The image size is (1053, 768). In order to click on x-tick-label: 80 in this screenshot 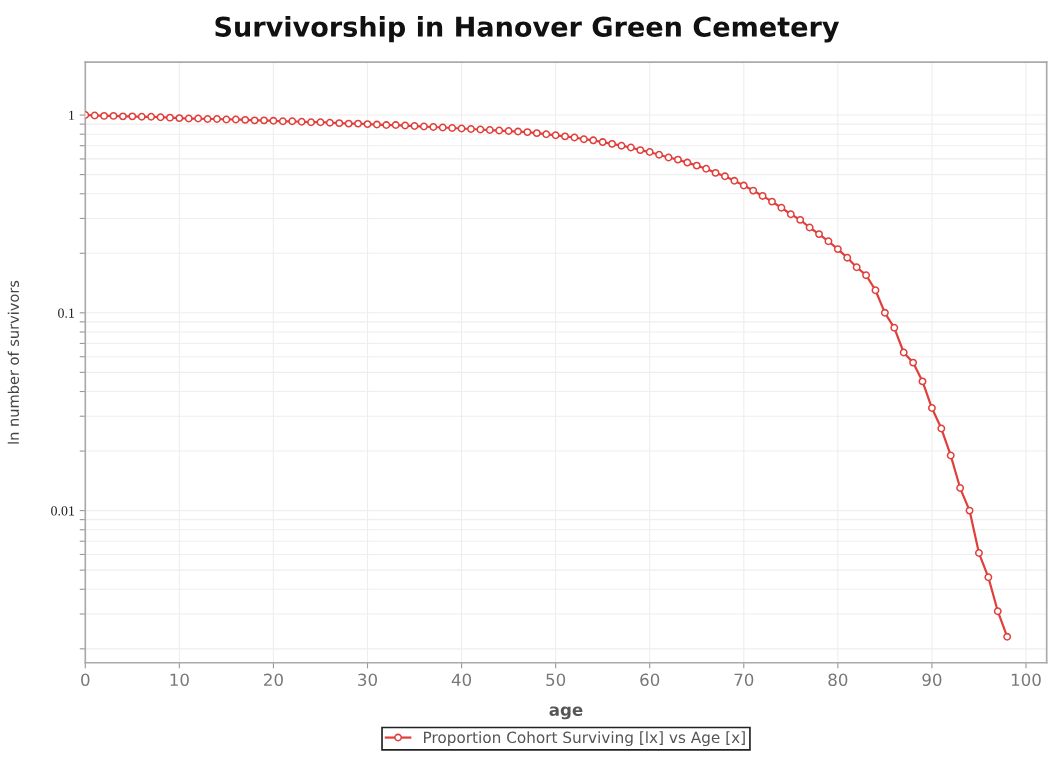, I will do `click(838, 680)`.